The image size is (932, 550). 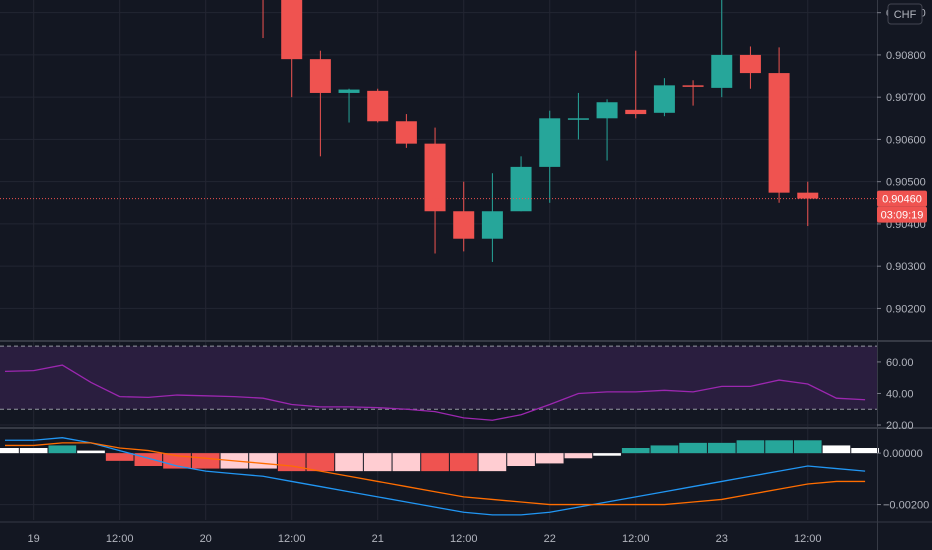 What do you see at coordinates (425, 539) in the screenshot?
I see `time-axis: 19 12:00 20 12:00 21 12:00 22 12:00 23 12:00` at bounding box center [425, 539].